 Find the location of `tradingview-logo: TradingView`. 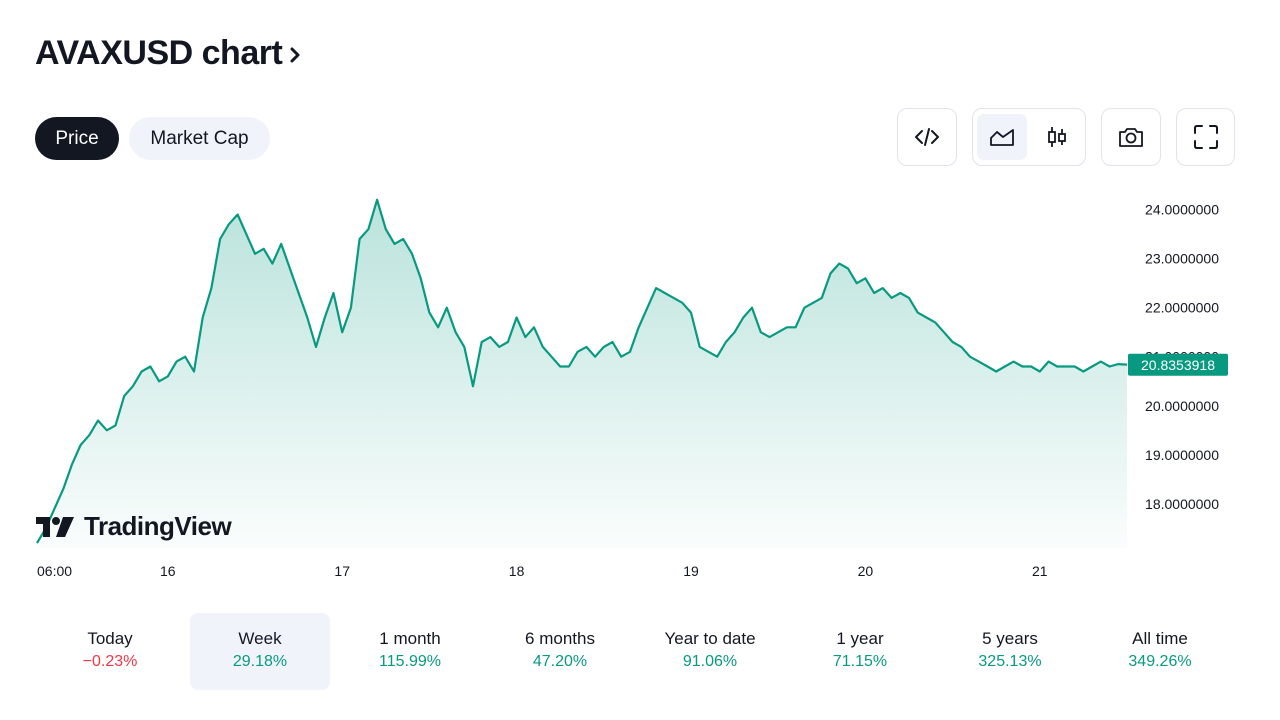

tradingview-logo: TradingView is located at coordinates (134, 526).